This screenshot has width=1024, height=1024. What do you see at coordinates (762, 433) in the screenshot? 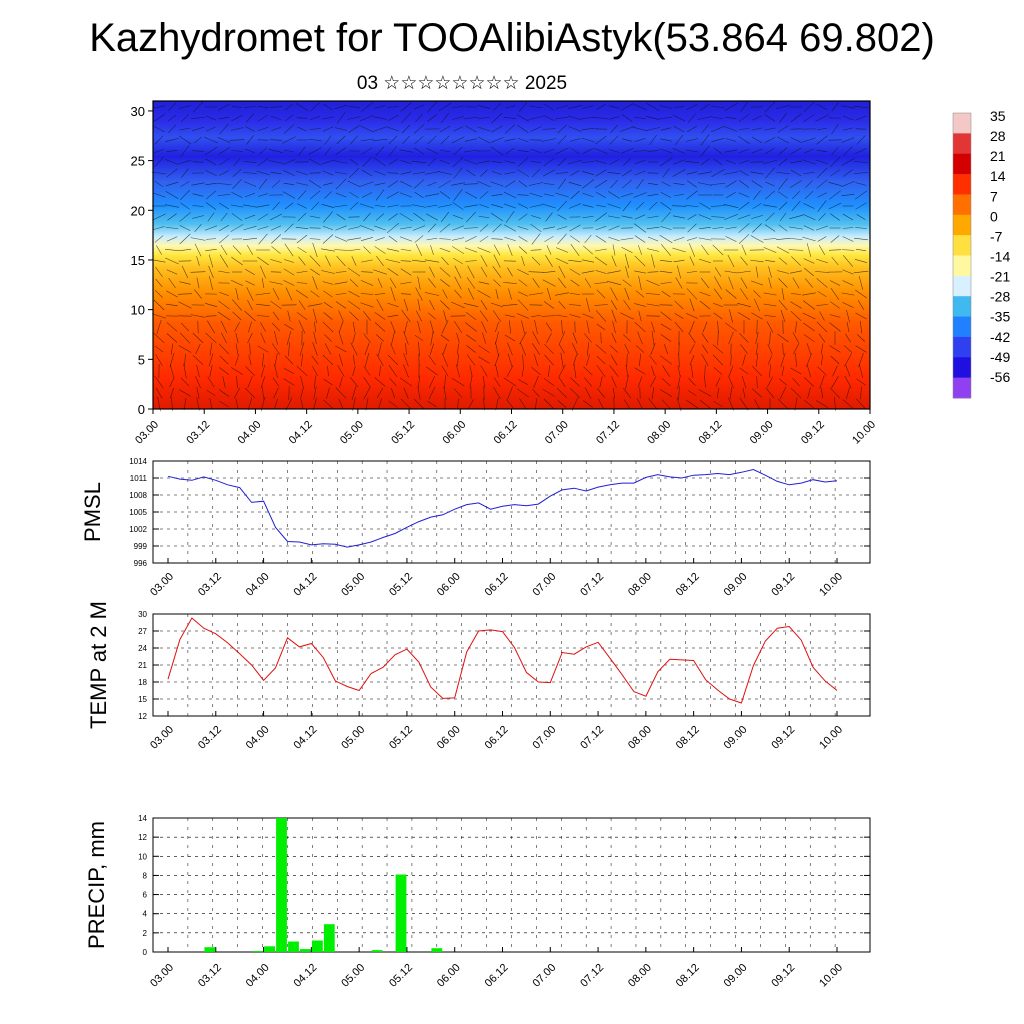
I see `hm-xtick-label: 09.00` at bounding box center [762, 433].